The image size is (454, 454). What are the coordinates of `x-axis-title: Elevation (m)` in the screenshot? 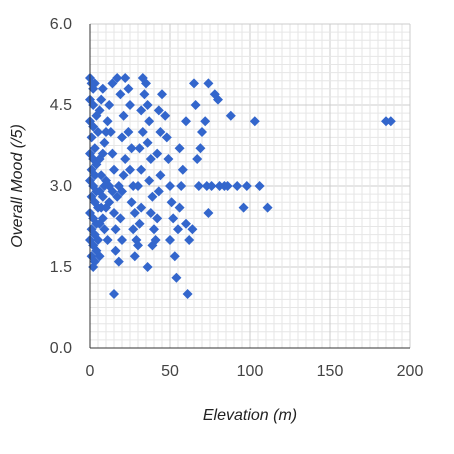 It's located at (250, 415).